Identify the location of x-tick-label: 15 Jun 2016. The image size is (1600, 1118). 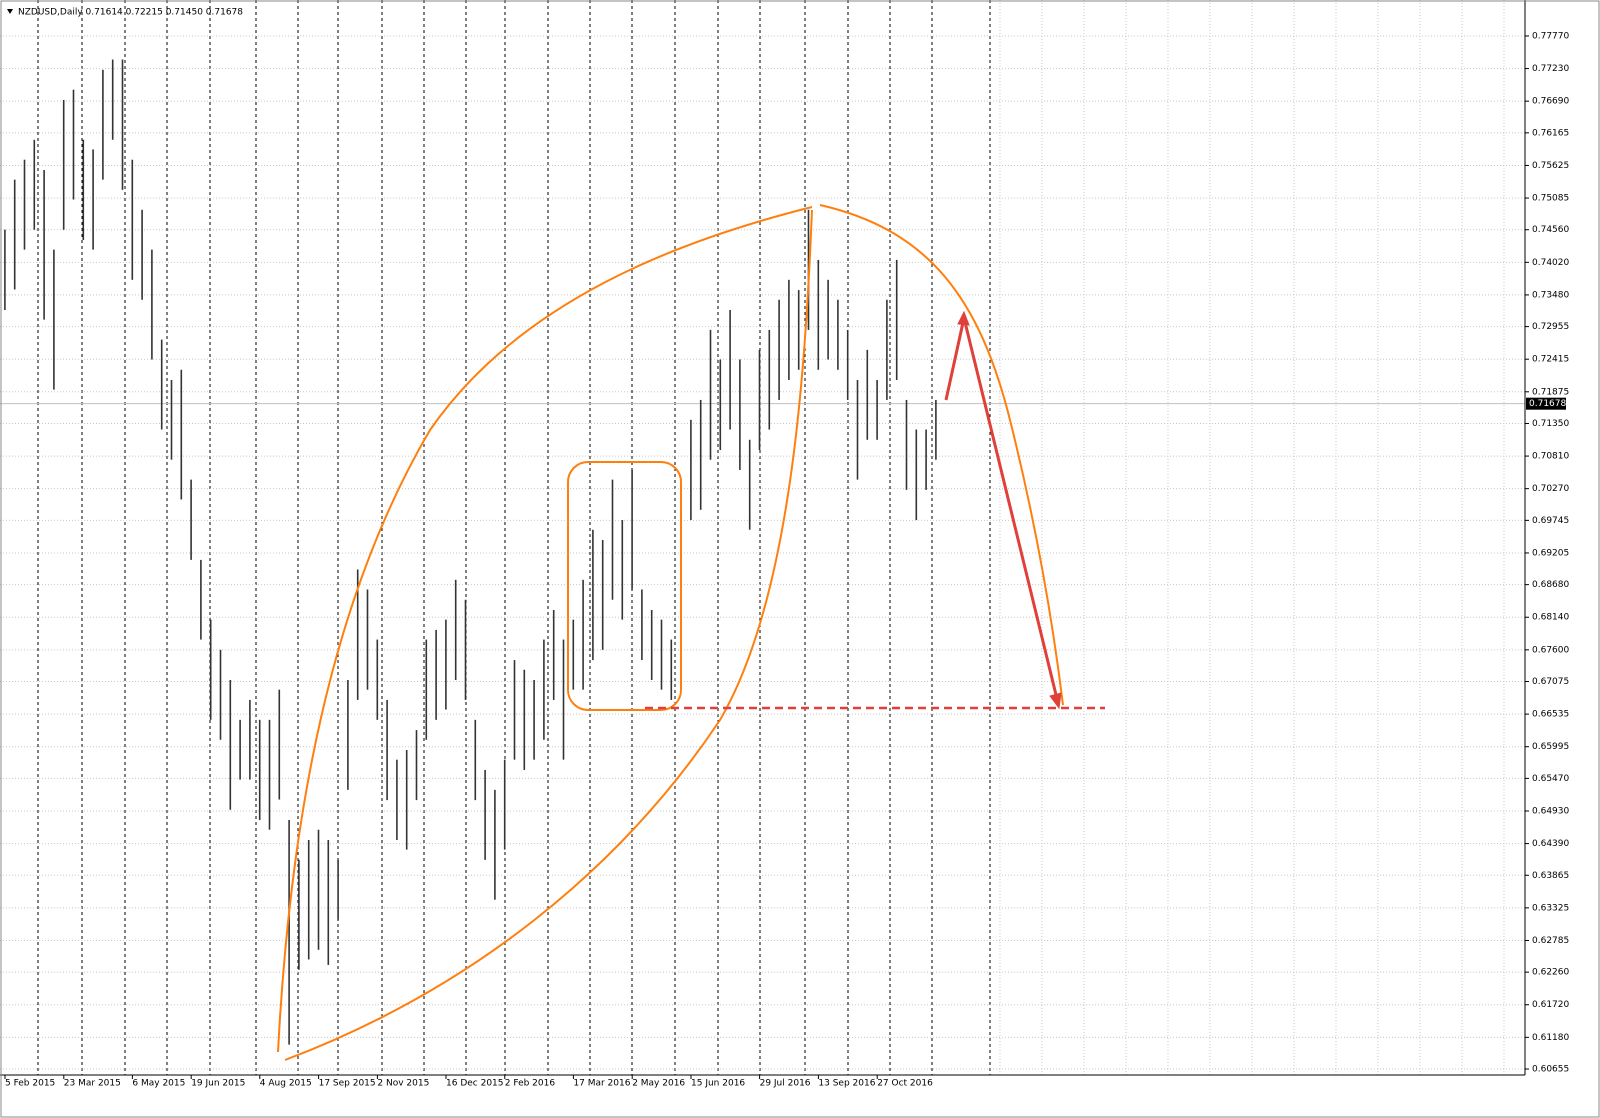
(718, 1084).